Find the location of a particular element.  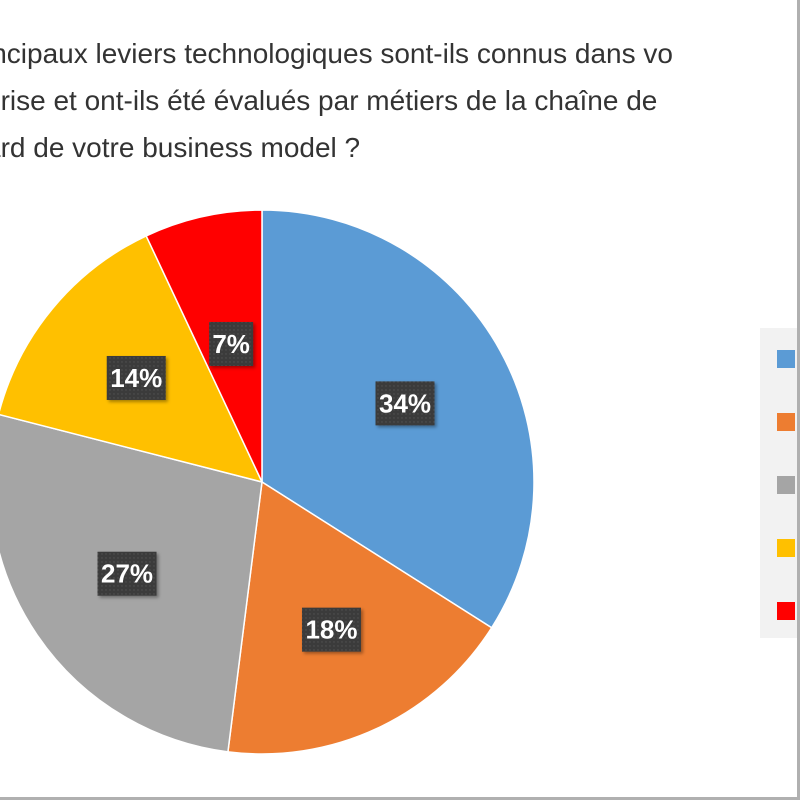

data-label-3: 27% is located at coordinates (127, 573).